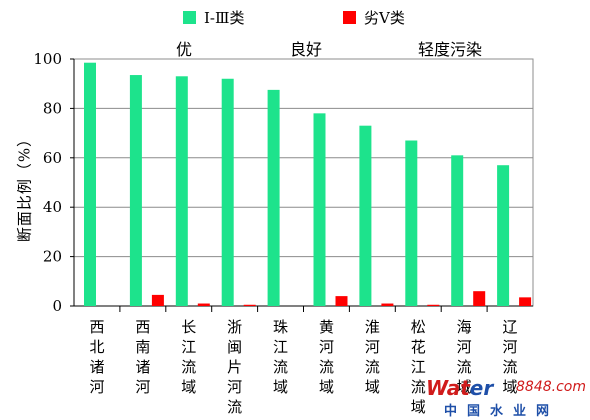  Describe the element at coordinates (506, 397) in the screenshot. I see `watermark-logo: Water 8848.com 中国水业网` at that location.